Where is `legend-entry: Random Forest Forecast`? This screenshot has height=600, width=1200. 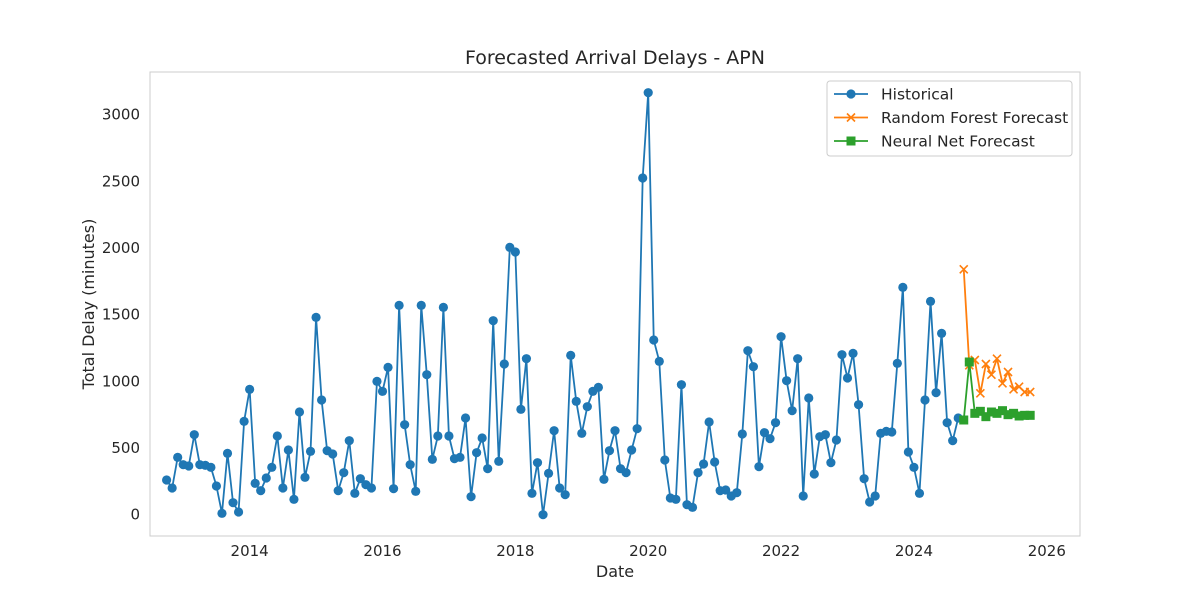
legend-entry: Random Forest Forecast is located at coordinates (951, 118).